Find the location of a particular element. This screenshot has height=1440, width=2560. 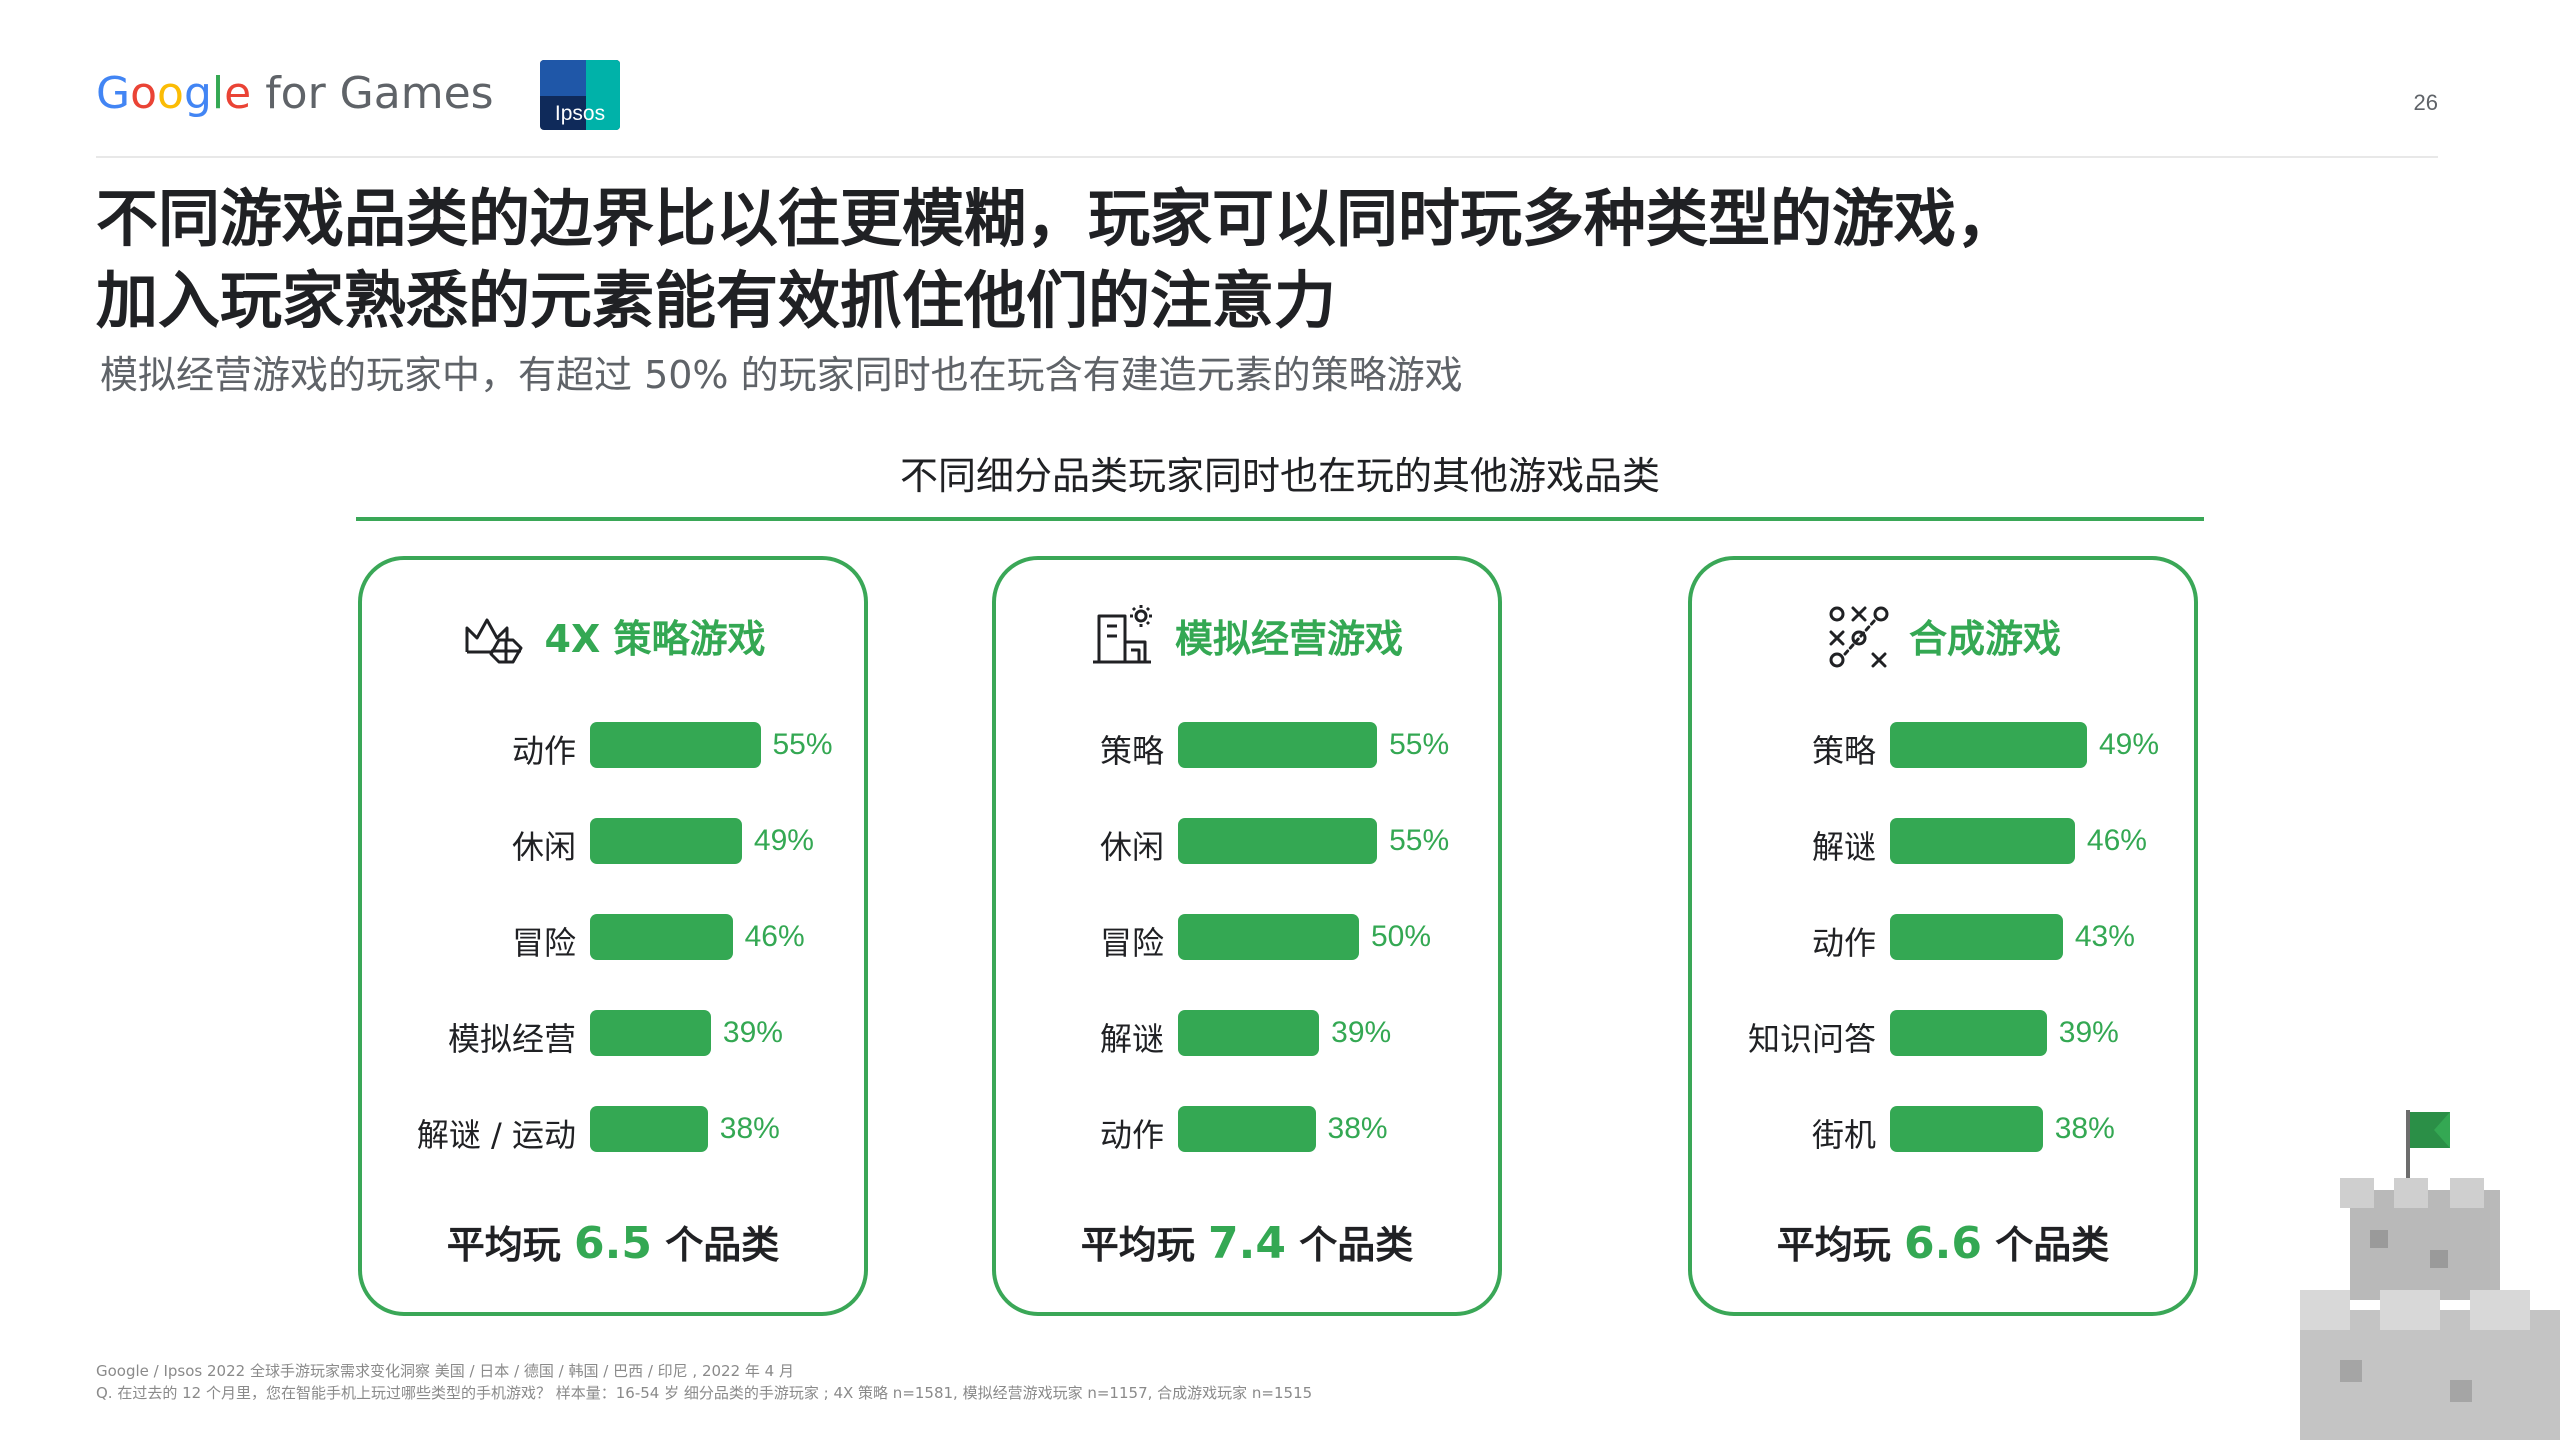

strategy-4x-icon is located at coordinates (494, 641).